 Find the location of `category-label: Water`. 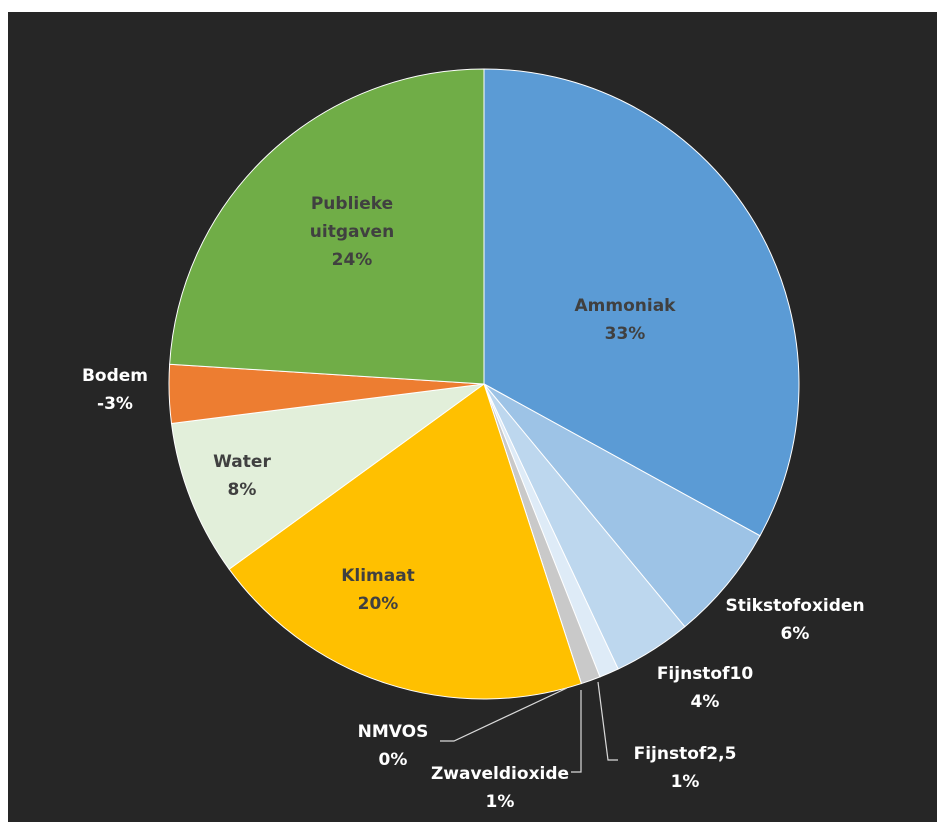

category-label: Water is located at coordinates (242, 462).